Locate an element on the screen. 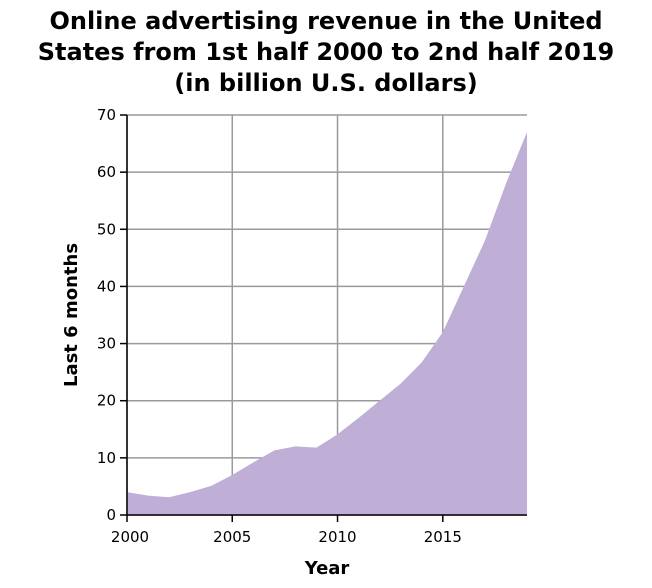 The height and width of the screenshot is (588, 652). y-tick-label: 0 is located at coordinates (111, 515).